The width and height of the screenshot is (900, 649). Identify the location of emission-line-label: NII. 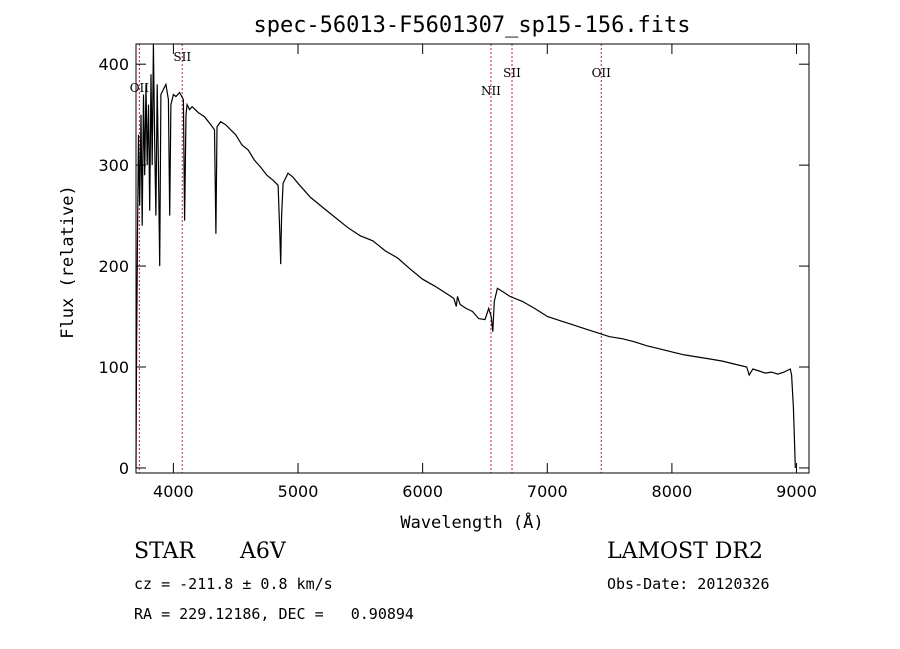
(491, 91).